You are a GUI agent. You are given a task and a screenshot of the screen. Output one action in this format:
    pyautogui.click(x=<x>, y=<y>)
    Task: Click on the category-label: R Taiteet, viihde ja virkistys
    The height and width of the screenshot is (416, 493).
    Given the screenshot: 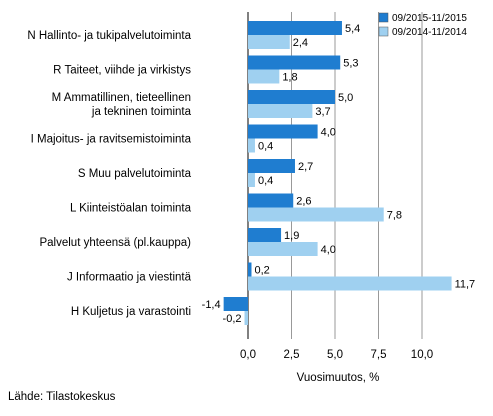 What is the action you would take?
    pyautogui.click(x=122, y=71)
    